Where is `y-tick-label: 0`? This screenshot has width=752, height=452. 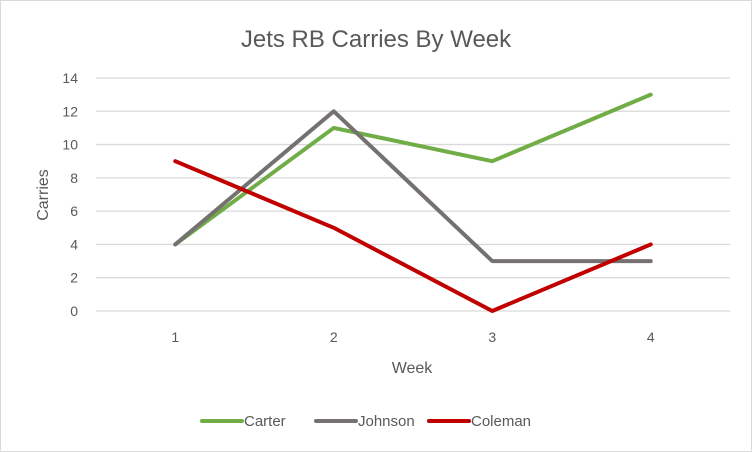 y-tick-label: 0 is located at coordinates (74, 311).